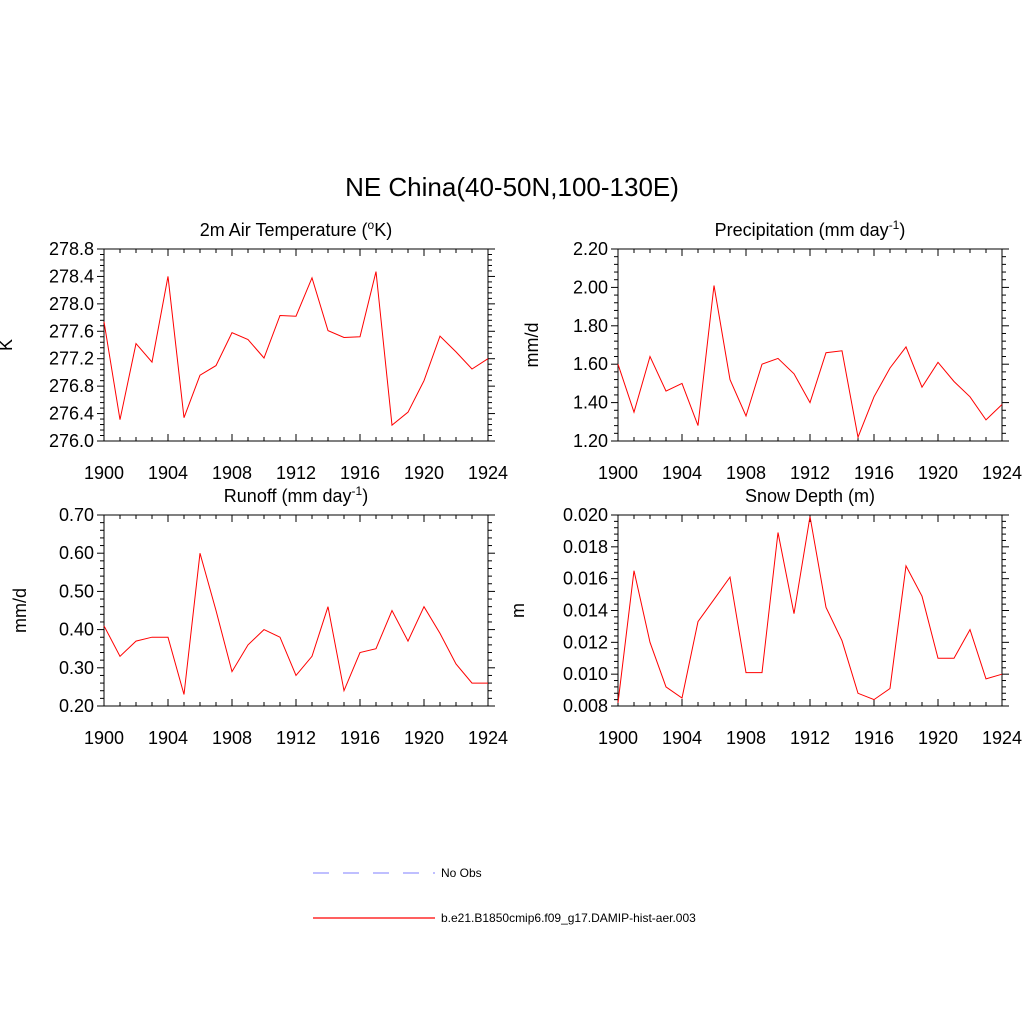 The height and width of the screenshot is (1024, 1024). I want to click on y-tick-label: 277.6, so click(71, 331).